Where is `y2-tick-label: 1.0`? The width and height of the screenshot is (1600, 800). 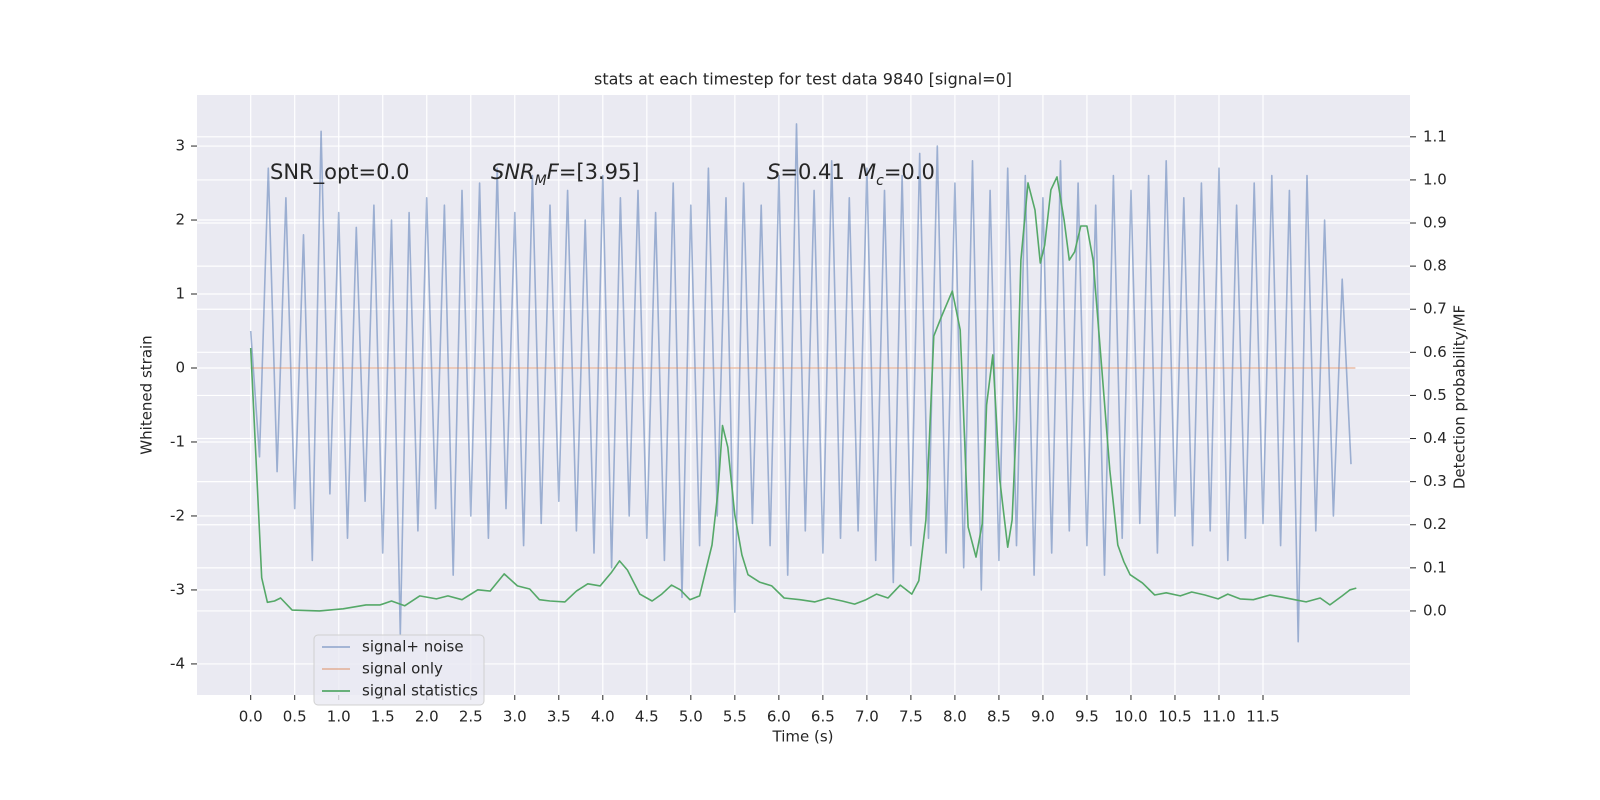 y2-tick-label: 1.0 is located at coordinates (1435, 179).